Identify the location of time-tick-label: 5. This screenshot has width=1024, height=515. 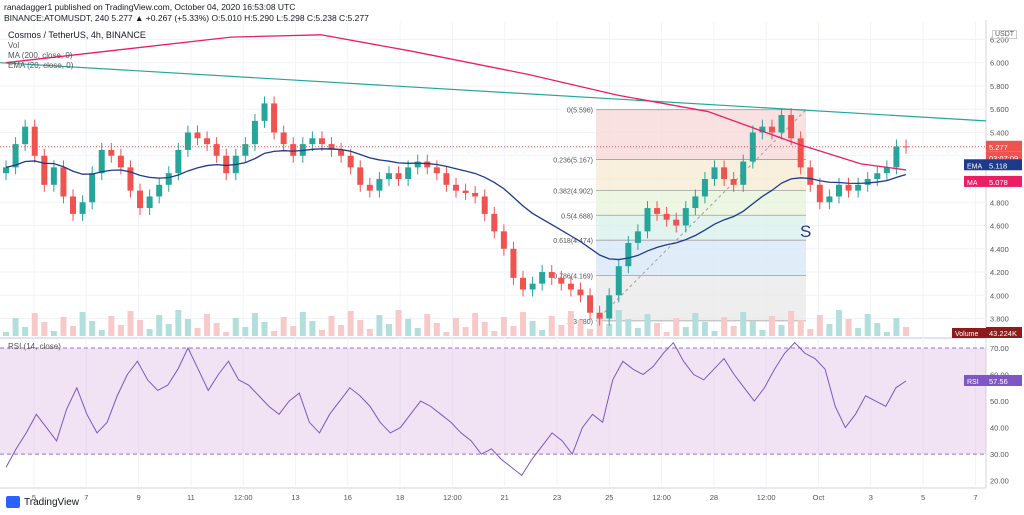
(923, 497).